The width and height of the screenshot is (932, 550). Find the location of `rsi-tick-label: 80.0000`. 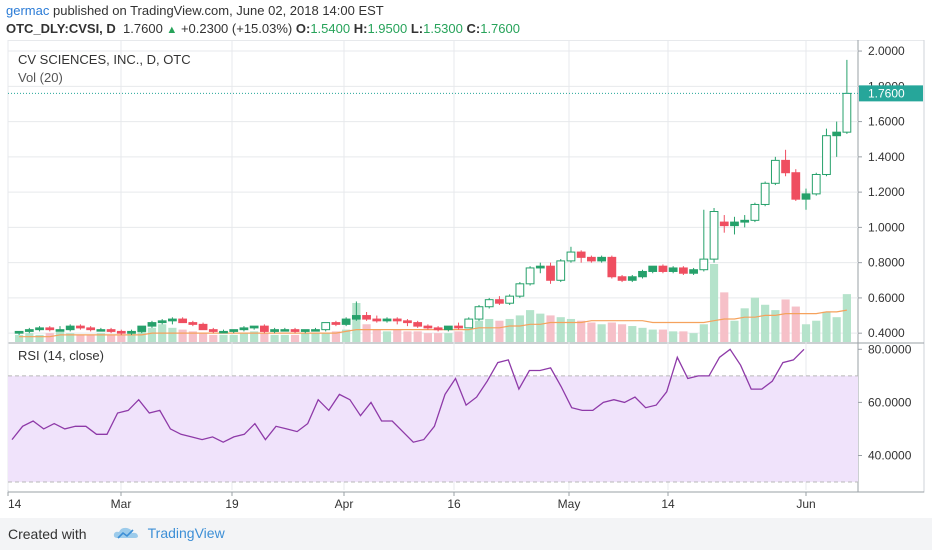

rsi-tick-label: 80.0000 is located at coordinates (890, 349).